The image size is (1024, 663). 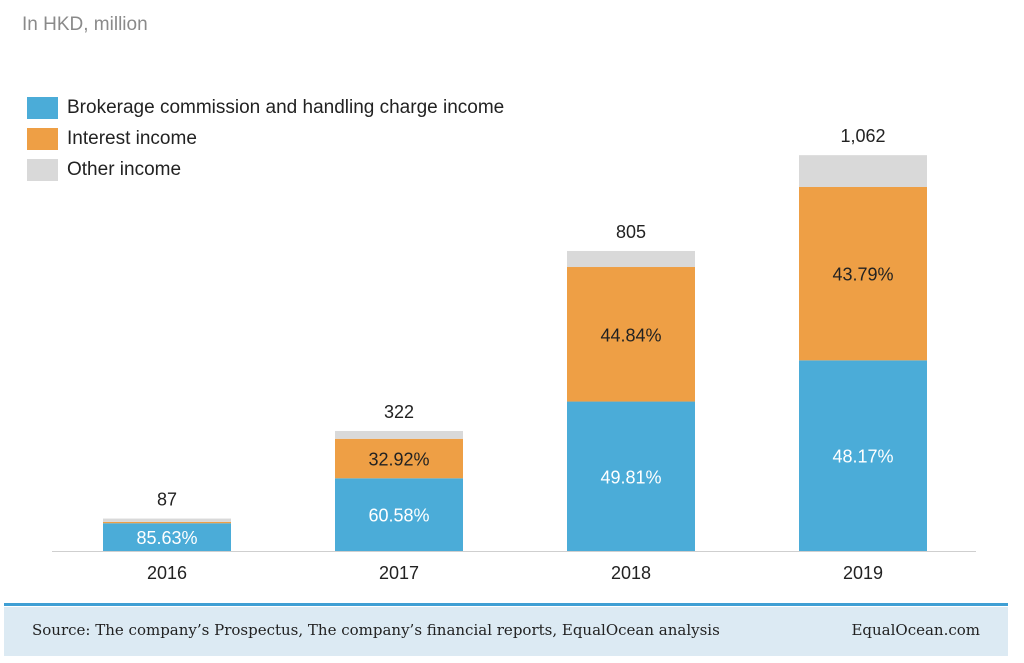 What do you see at coordinates (631, 573) in the screenshot?
I see `x-tick-label-2018: 2018` at bounding box center [631, 573].